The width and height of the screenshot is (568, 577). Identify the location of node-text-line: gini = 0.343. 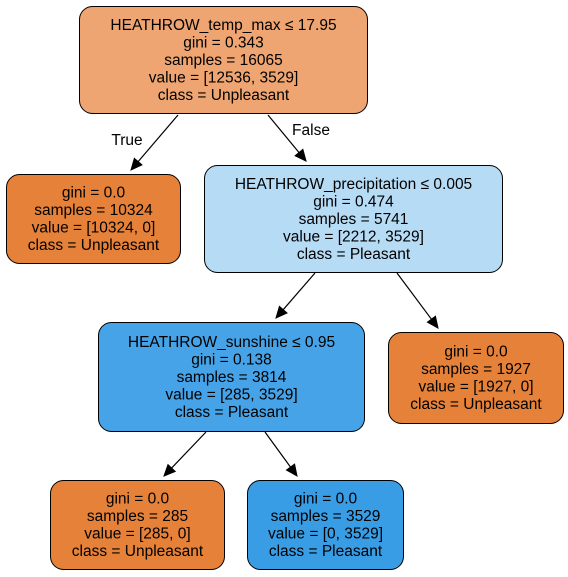
(223, 42).